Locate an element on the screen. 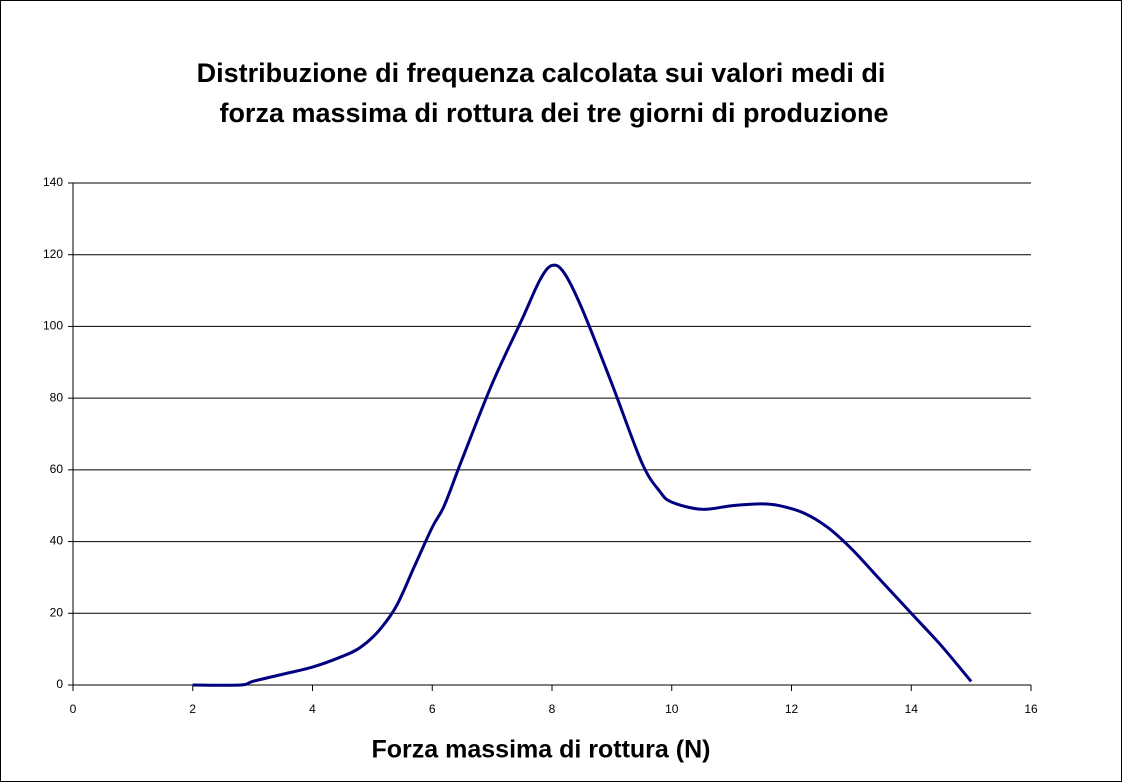 The image size is (1122, 782). y-tick-label: 140 is located at coordinates (53, 182).